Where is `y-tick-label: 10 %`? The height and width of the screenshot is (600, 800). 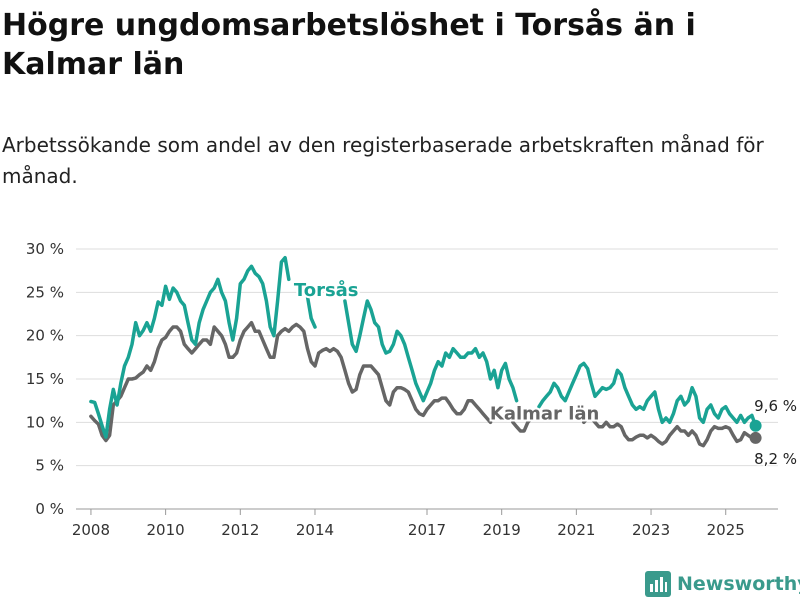 y-tick-label: 10 % is located at coordinates (45, 422).